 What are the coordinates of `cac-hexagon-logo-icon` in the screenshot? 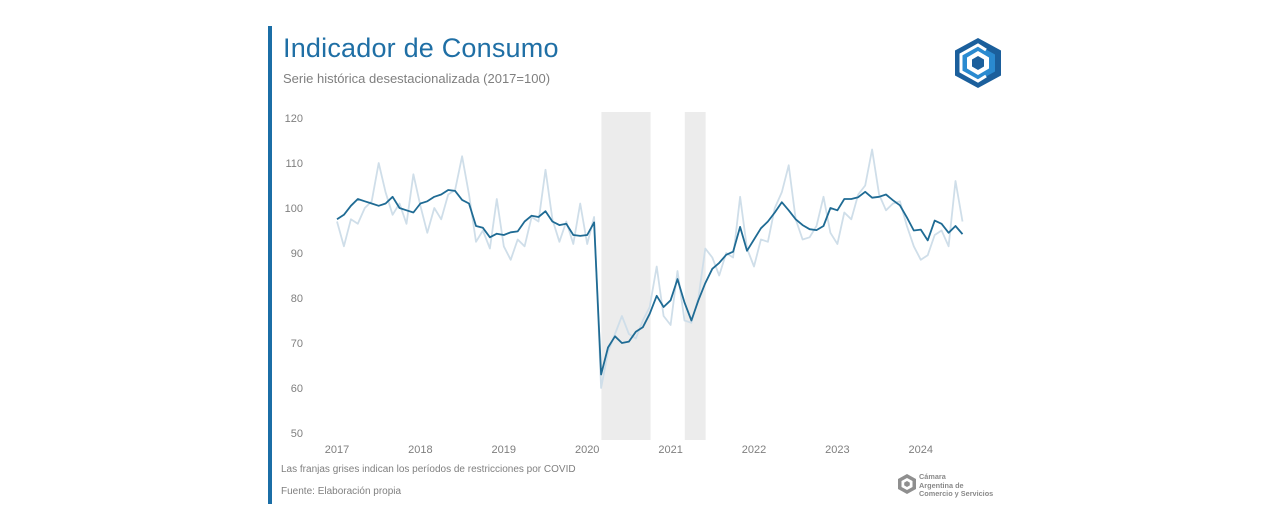 It's located at (978, 63).